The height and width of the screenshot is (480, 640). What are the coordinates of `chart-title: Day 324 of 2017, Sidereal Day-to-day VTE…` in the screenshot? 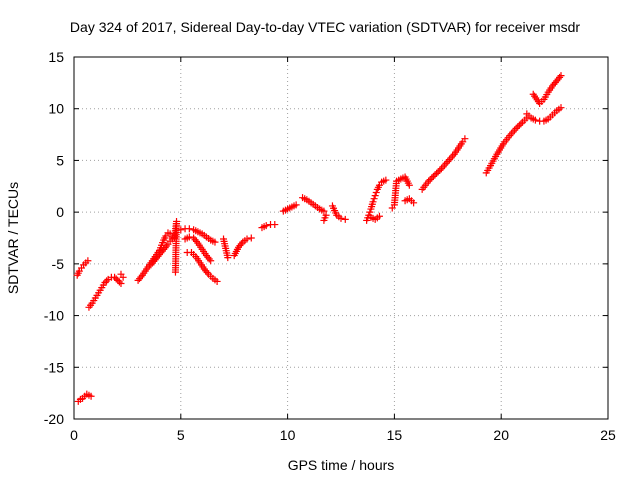 It's located at (325, 27).